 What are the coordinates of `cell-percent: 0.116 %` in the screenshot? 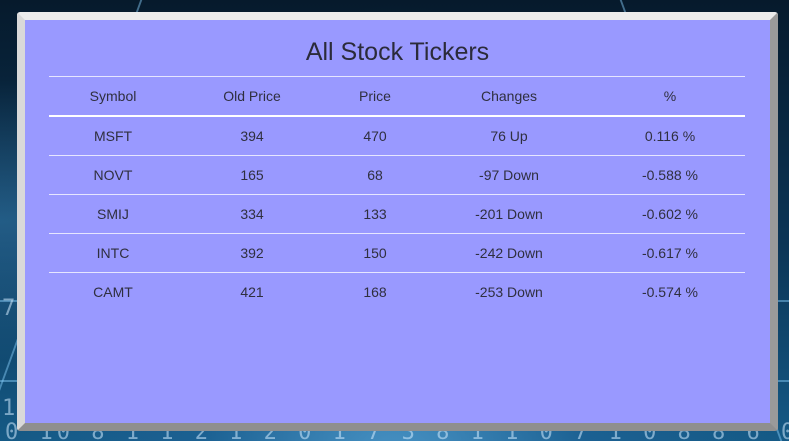 It's located at (670, 136).